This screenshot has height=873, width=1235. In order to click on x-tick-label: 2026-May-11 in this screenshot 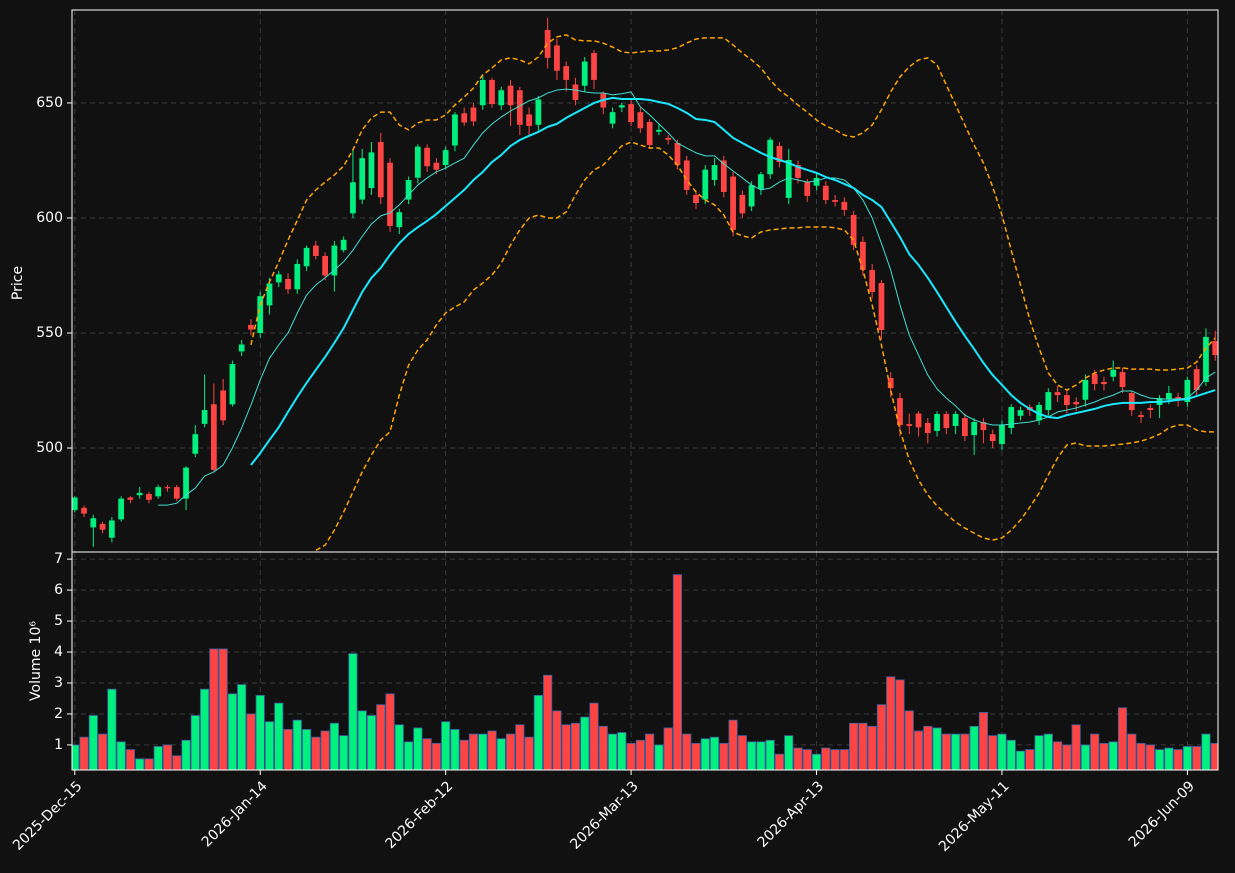, I will do `click(974, 816)`.